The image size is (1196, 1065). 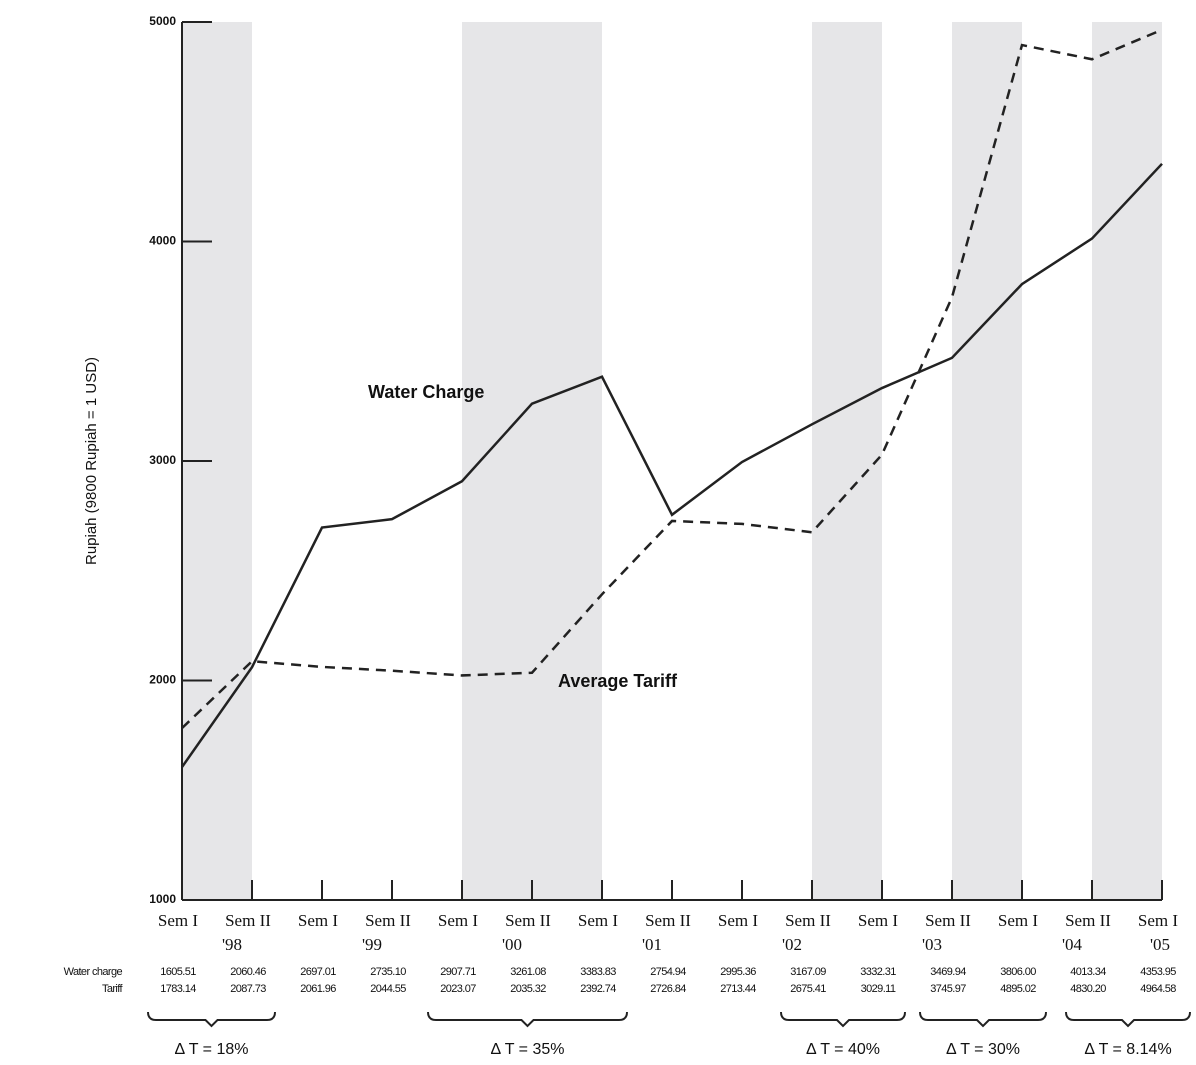 I want to click on data-label: 3469.94, so click(x=948, y=972).